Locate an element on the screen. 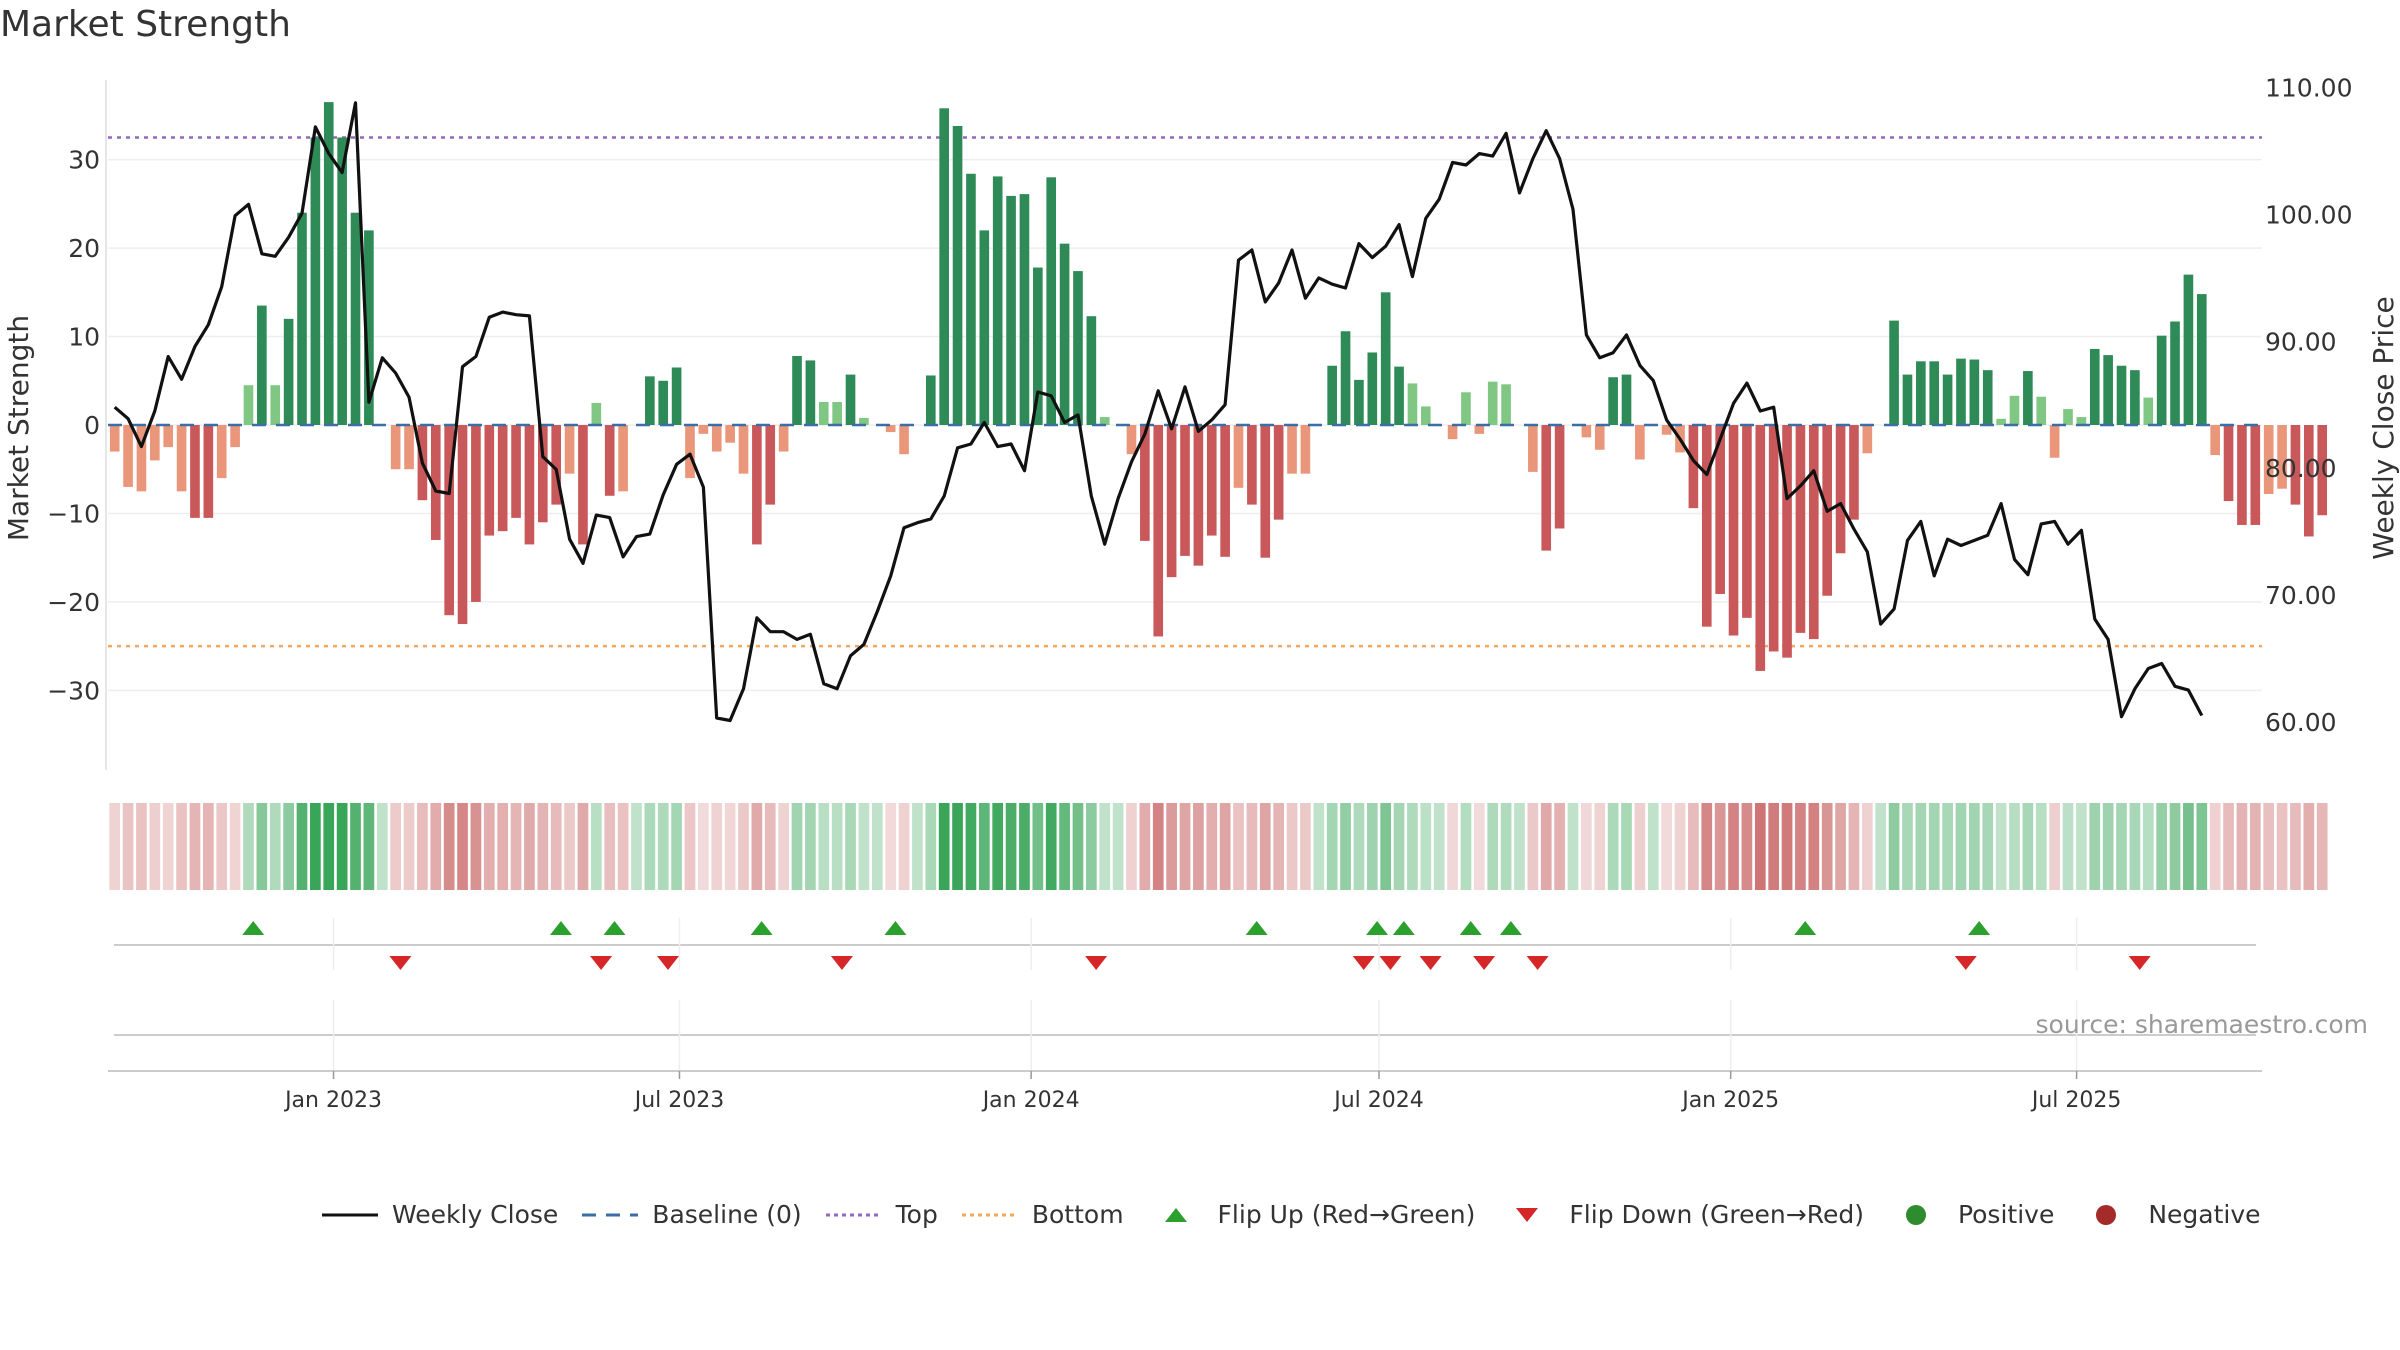  x-tick-label: Jan 2025 is located at coordinates (1729, 1100).